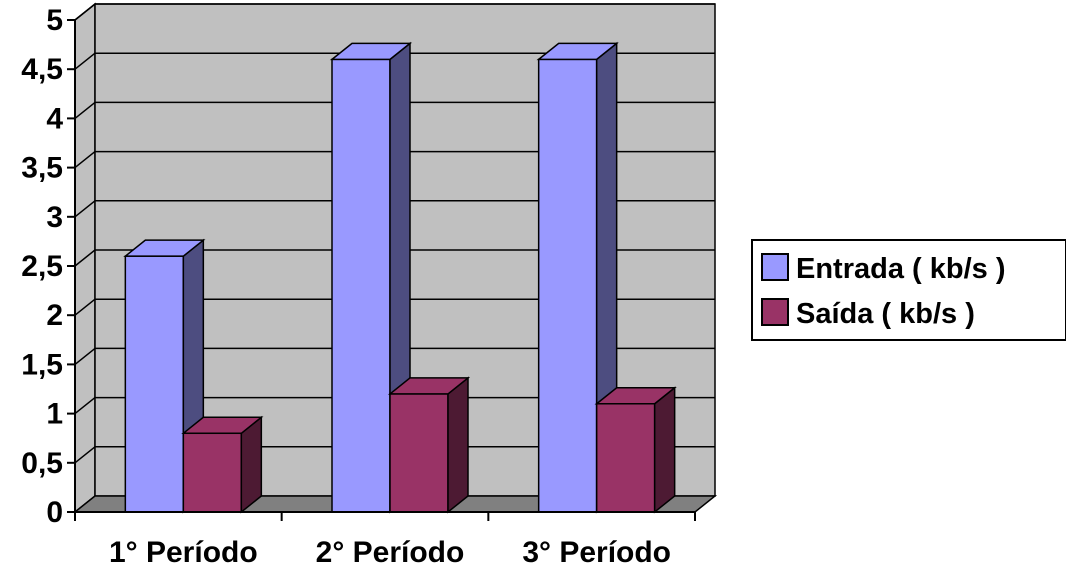 This screenshot has height=569, width=1066. What do you see at coordinates (183, 552) in the screenshot?
I see `x-tick-label: 1° Período` at bounding box center [183, 552].